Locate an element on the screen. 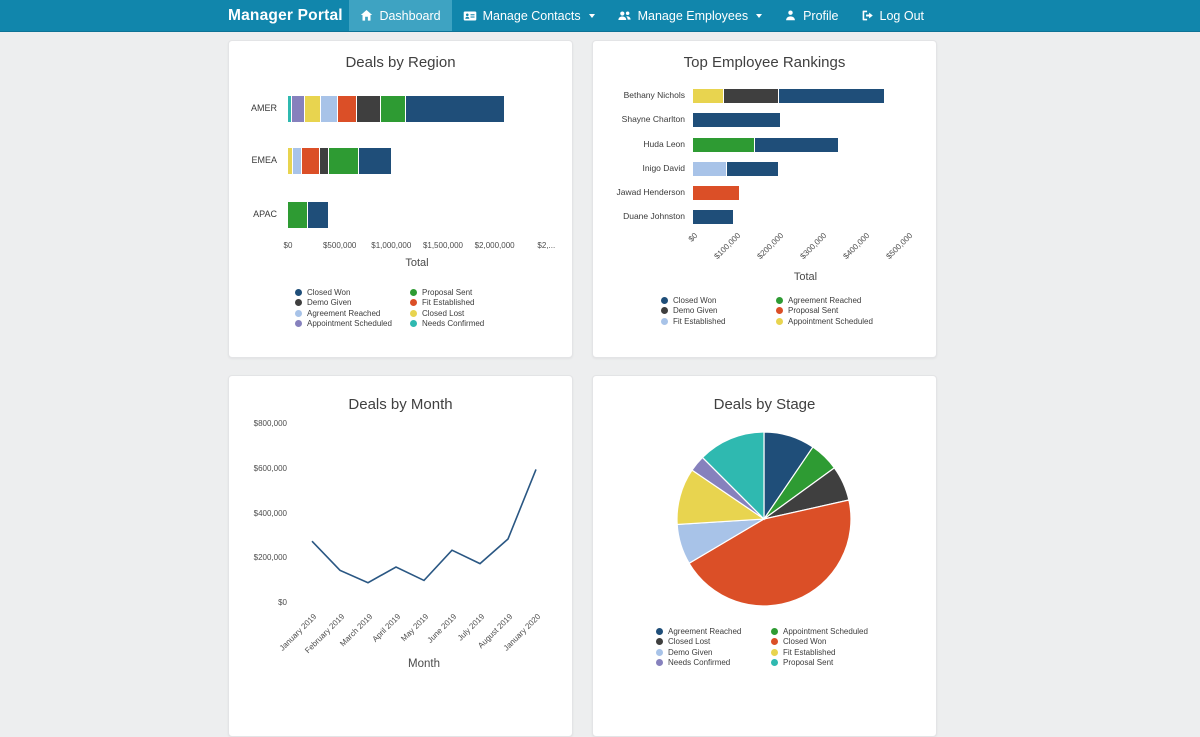 The image size is (1200, 737). nav-item-manage-contacts: Manage Contacts is located at coordinates (529, 15).